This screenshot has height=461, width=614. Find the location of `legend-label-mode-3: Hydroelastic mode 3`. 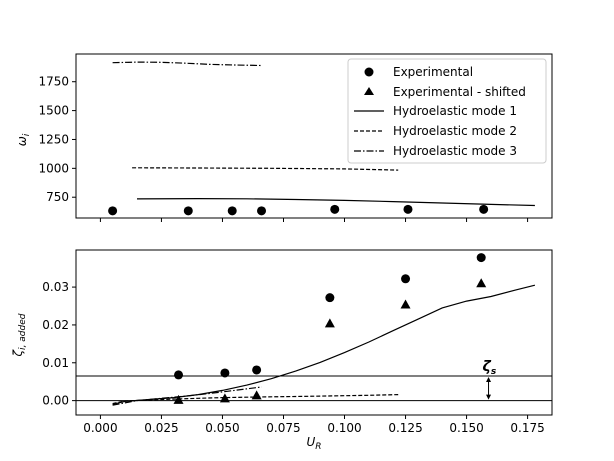

legend-label-mode-3: Hydroelastic mode 3 is located at coordinates (455, 151).